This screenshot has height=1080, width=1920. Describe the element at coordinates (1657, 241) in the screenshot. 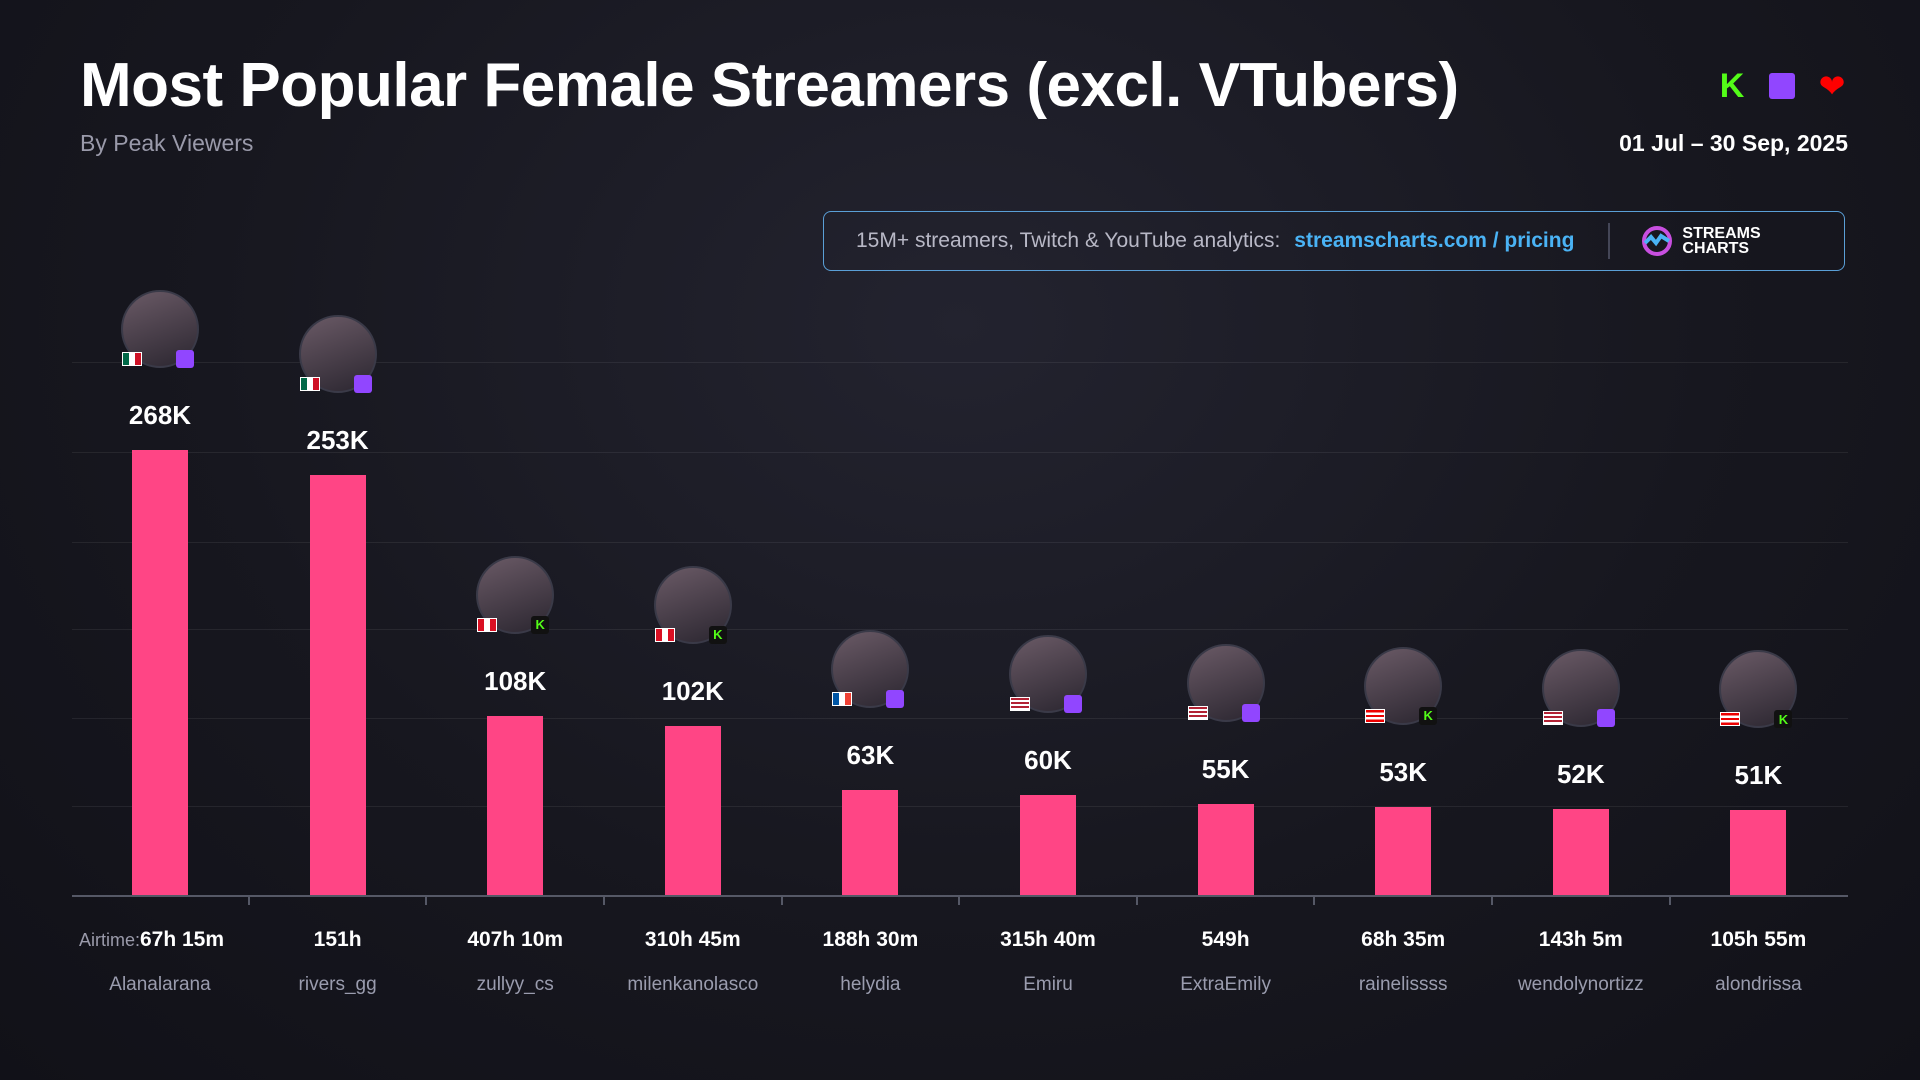

I see `streams-charts-logo-icon` at that location.